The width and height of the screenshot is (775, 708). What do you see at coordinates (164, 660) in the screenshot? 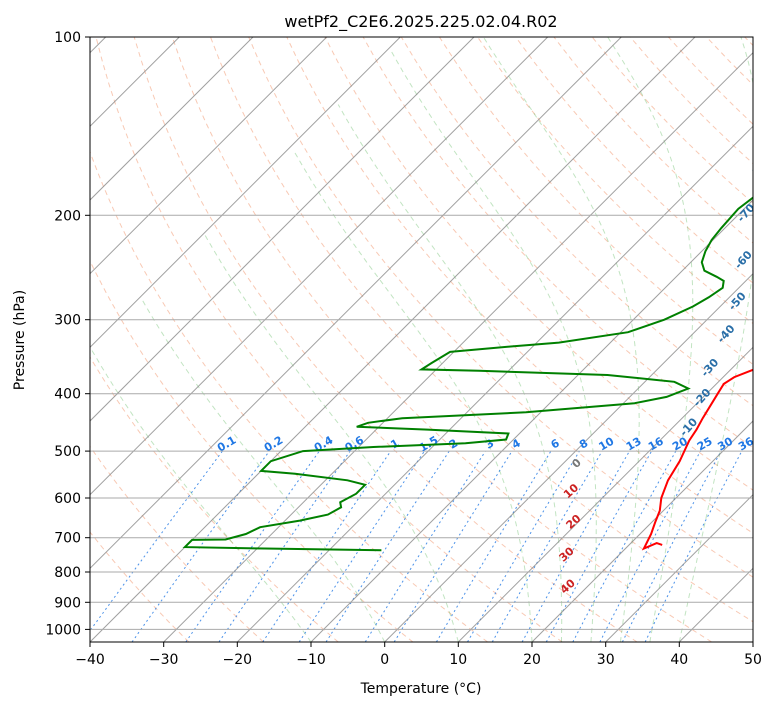
I see `x-tick-label: −30` at bounding box center [164, 660].